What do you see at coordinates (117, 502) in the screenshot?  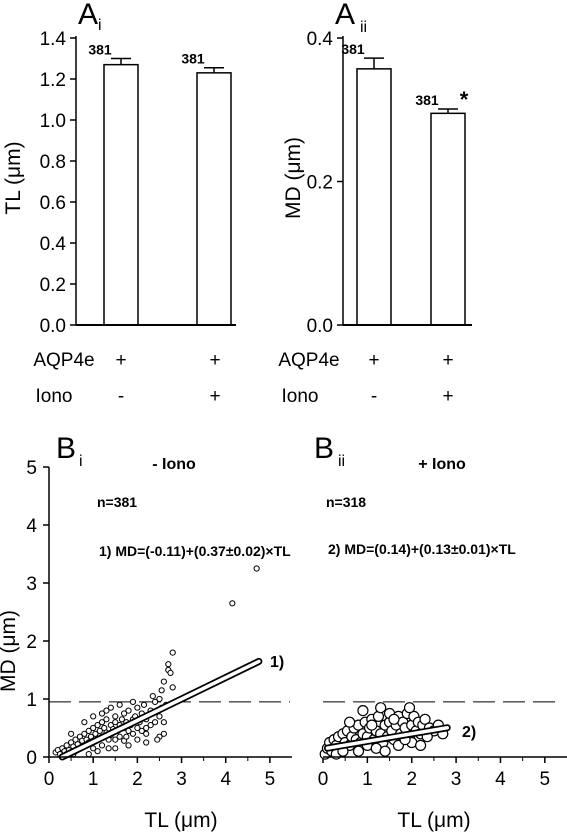 I see `n-count: n=381` at bounding box center [117, 502].